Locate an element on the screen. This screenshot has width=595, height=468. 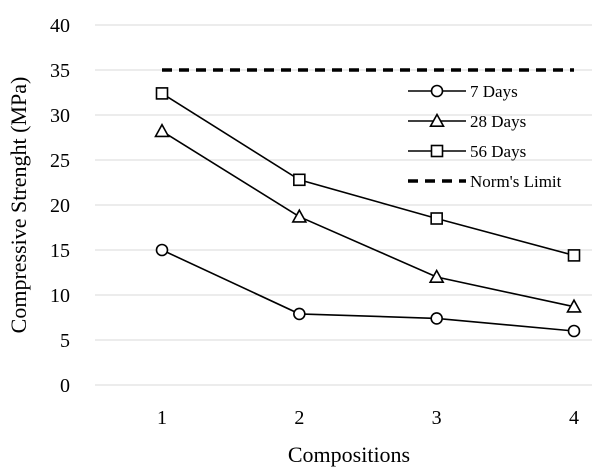
y-tick-label-6: 30 is located at coordinates (60, 116).